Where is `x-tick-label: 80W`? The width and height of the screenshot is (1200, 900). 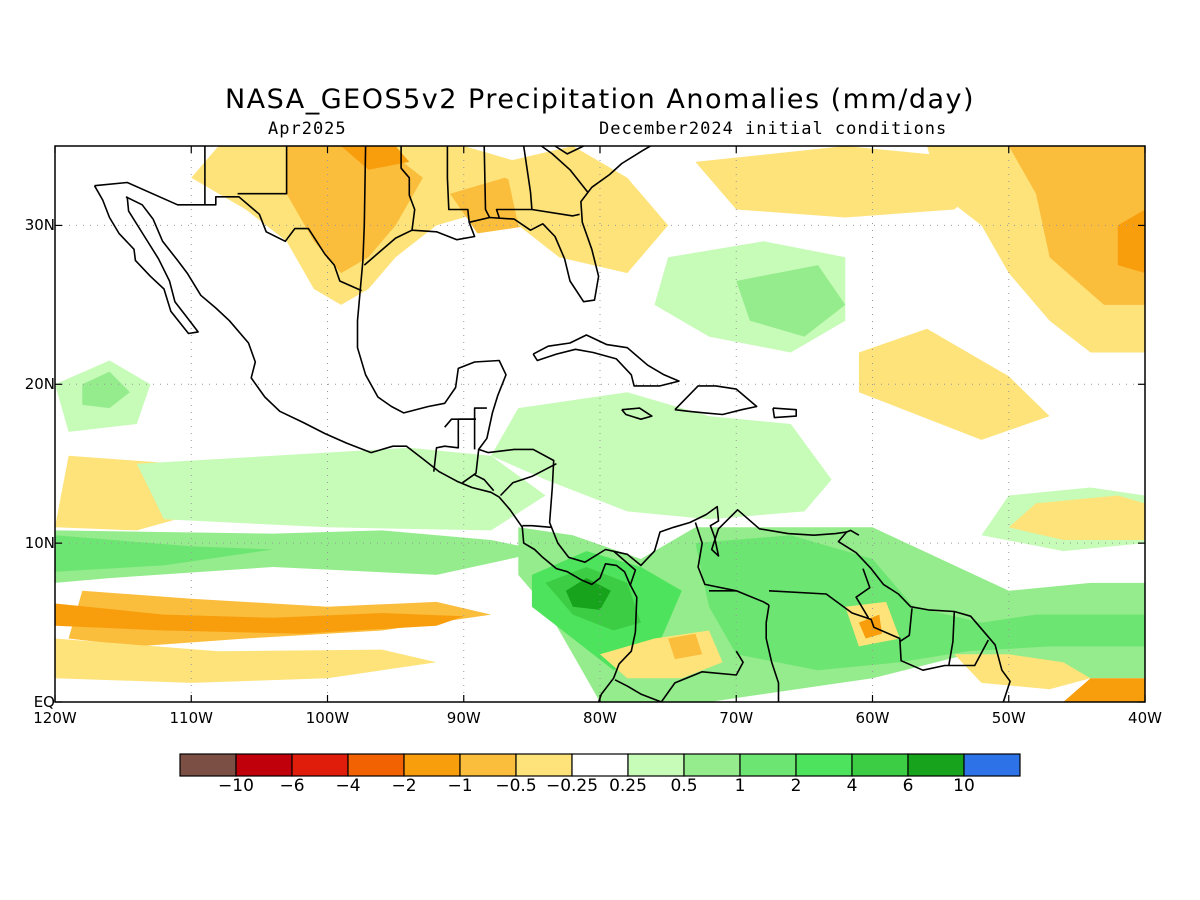 x-tick-label: 80W is located at coordinates (600, 718).